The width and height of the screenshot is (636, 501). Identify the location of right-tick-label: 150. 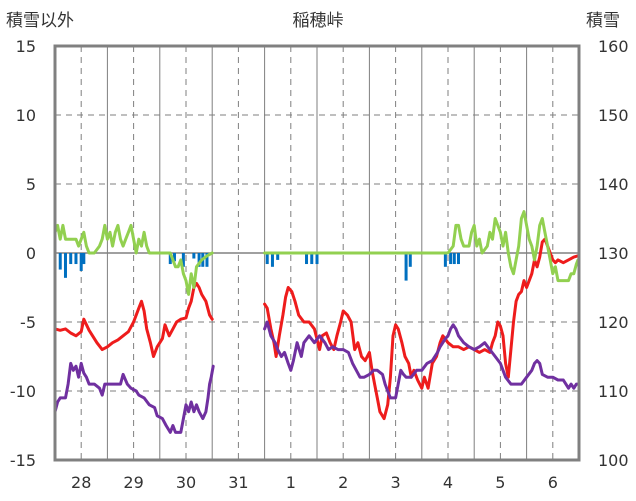
(613, 115).